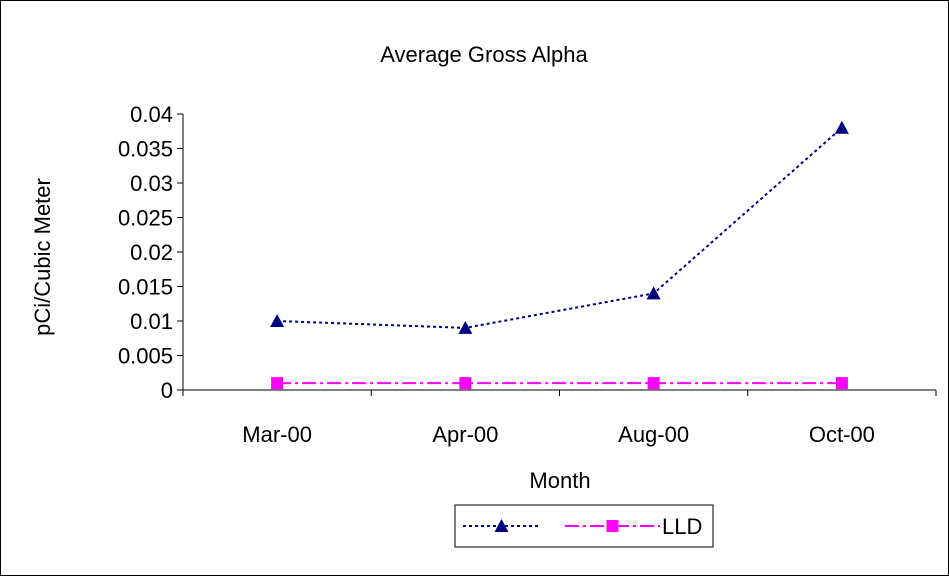 The image size is (949, 576). What do you see at coordinates (42, 257) in the screenshot?
I see `y-axis-label: pCi/Cubic Meter` at bounding box center [42, 257].